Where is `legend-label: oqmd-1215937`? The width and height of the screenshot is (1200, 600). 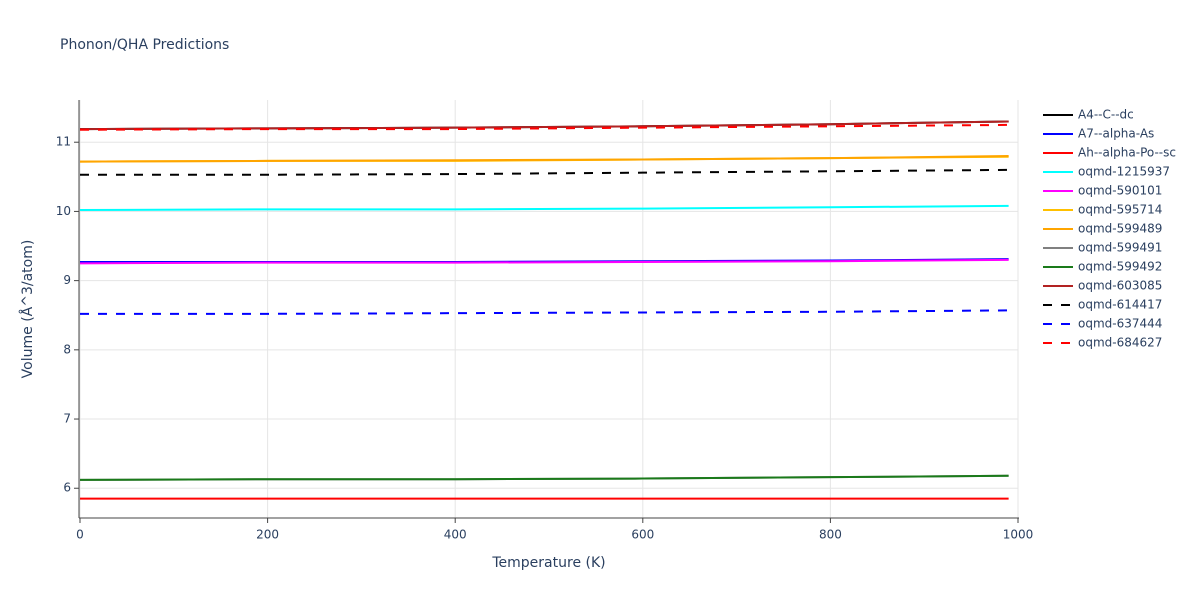 legend-label: oqmd-1215937 is located at coordinates (1124, 172).